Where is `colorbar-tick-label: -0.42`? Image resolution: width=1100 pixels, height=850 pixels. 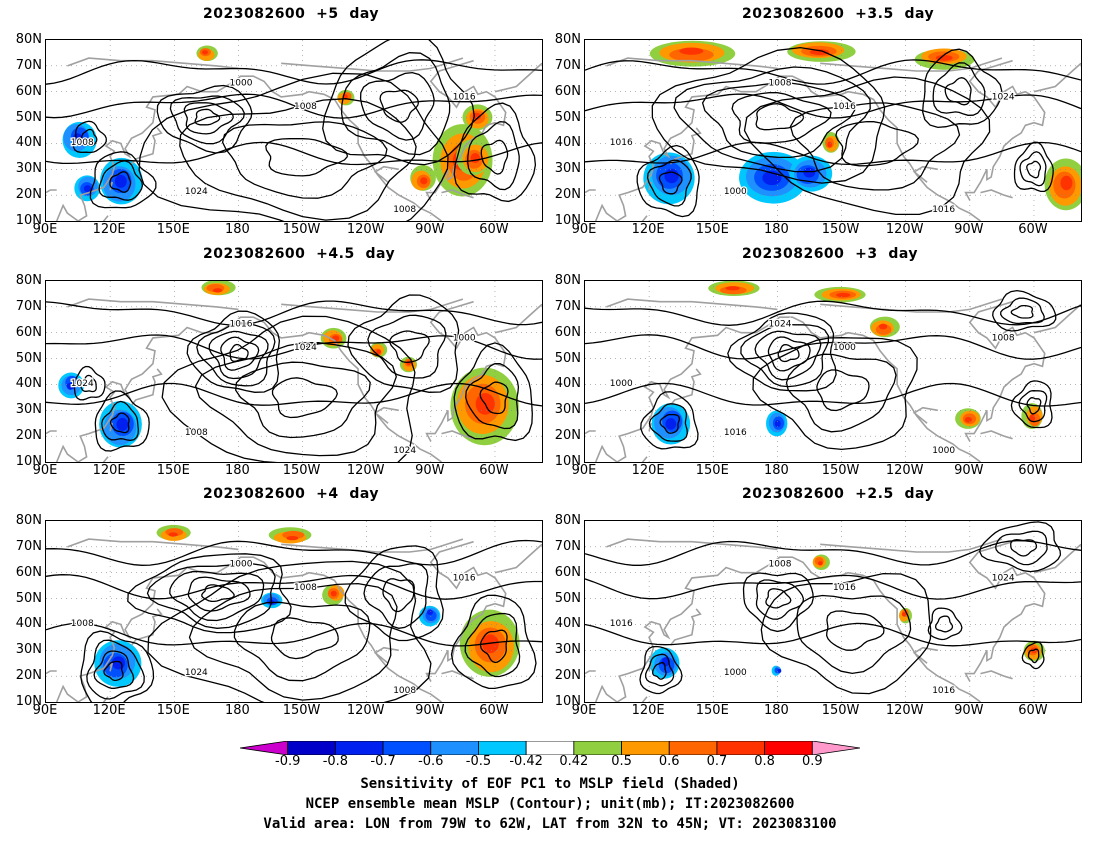 colorbar-tick-label: -0.42 is located at coordinates (526, 761).